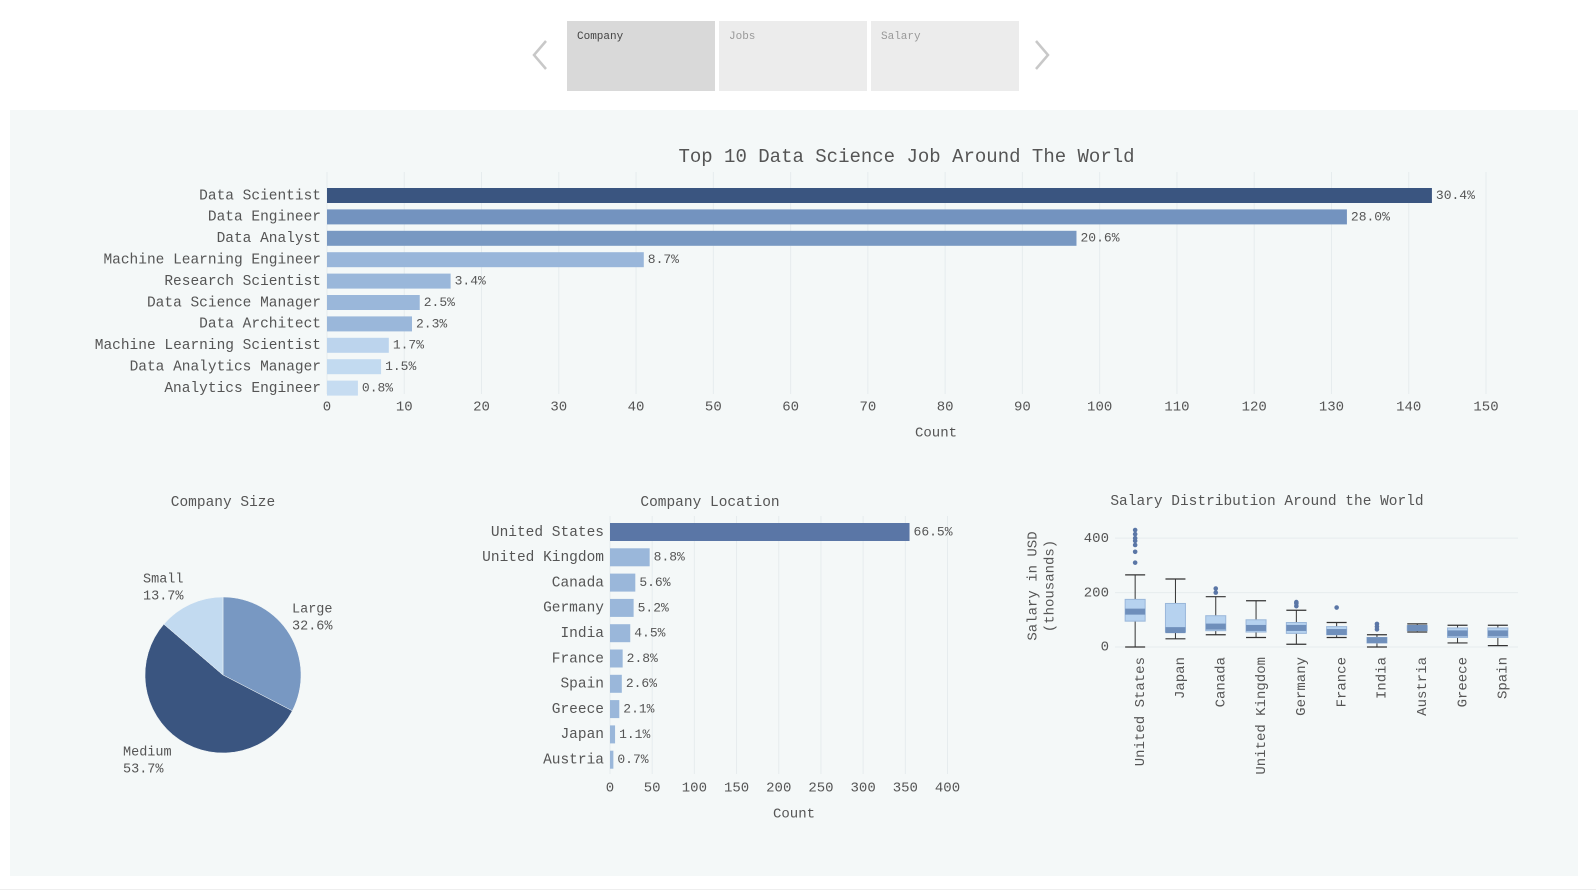  Describe the element at coordinates (1096, 539) in the screenshot. I see `y-tick-label: 400` at that location.